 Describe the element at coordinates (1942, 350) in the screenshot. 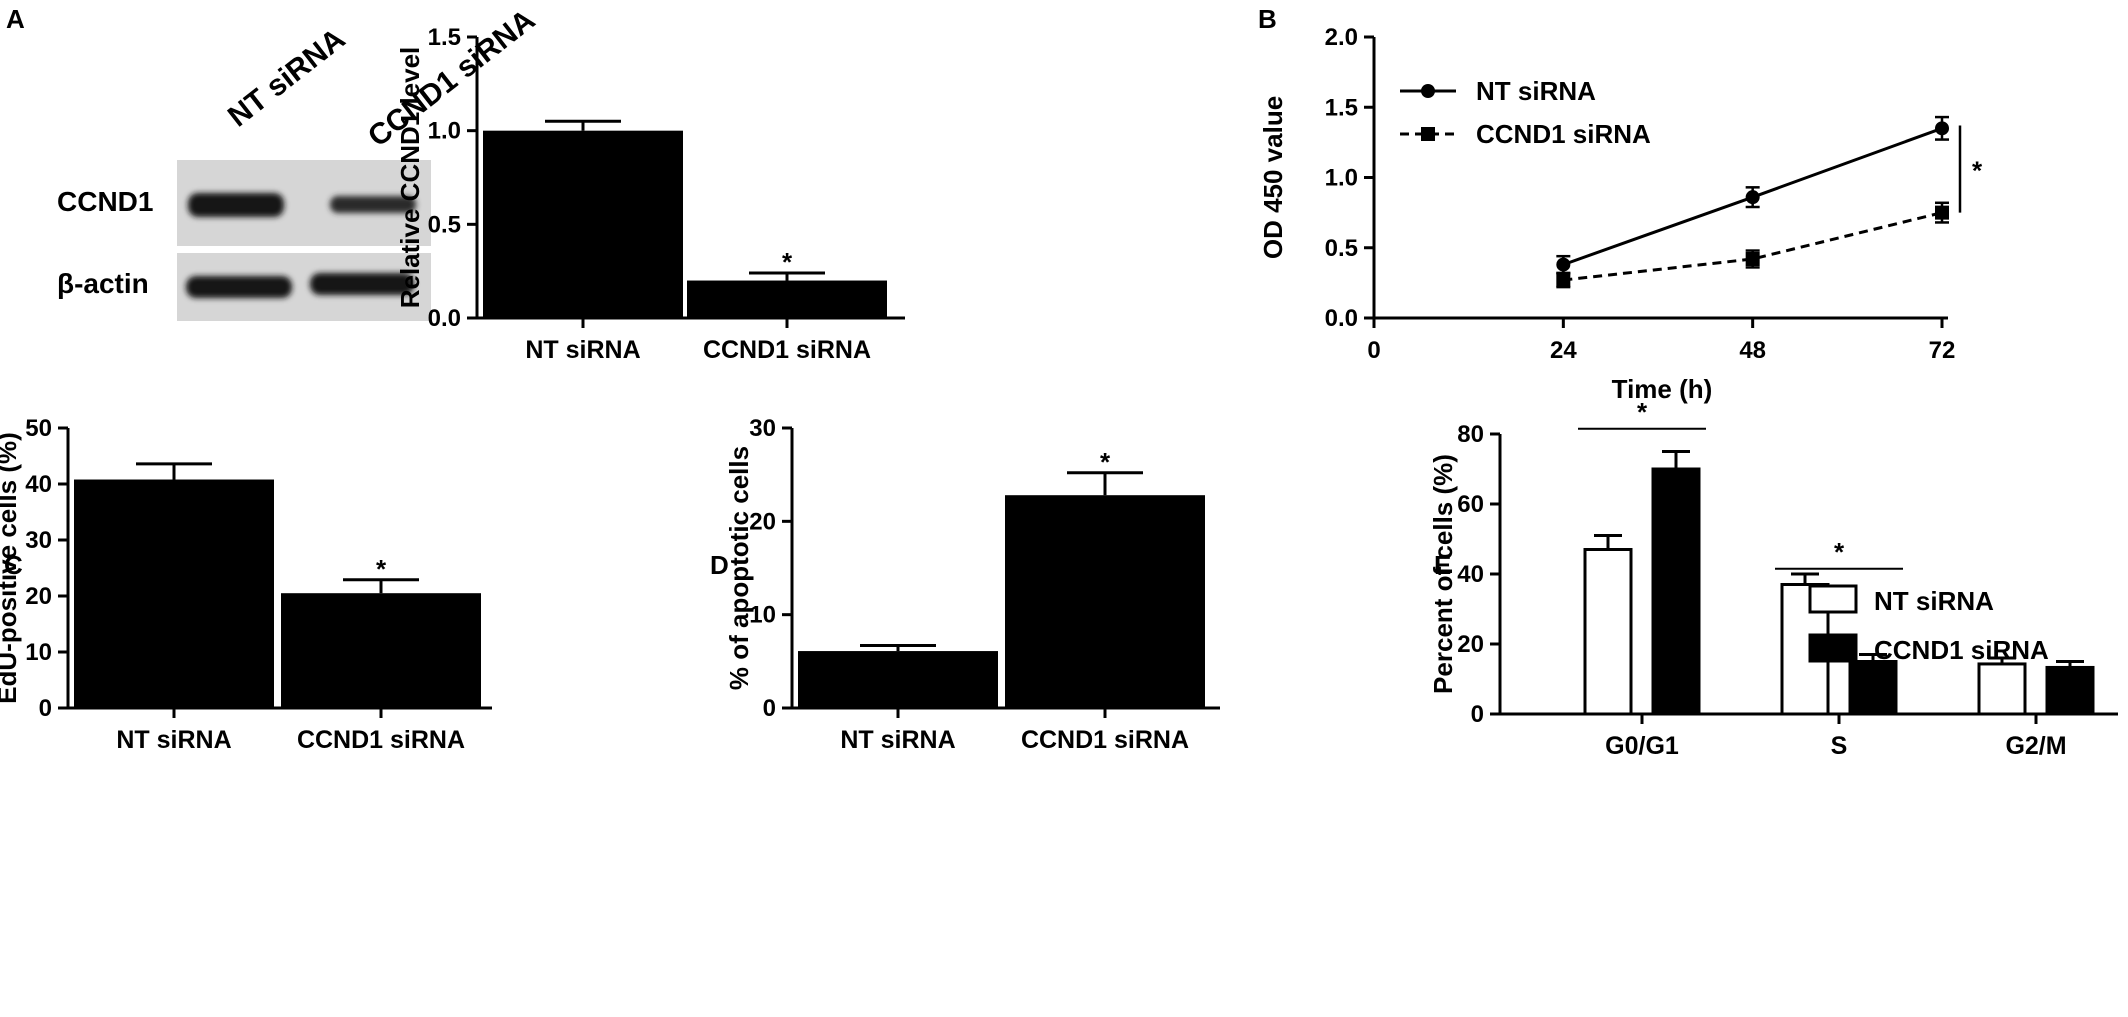

I see `x-tick-label: 72` at that location.